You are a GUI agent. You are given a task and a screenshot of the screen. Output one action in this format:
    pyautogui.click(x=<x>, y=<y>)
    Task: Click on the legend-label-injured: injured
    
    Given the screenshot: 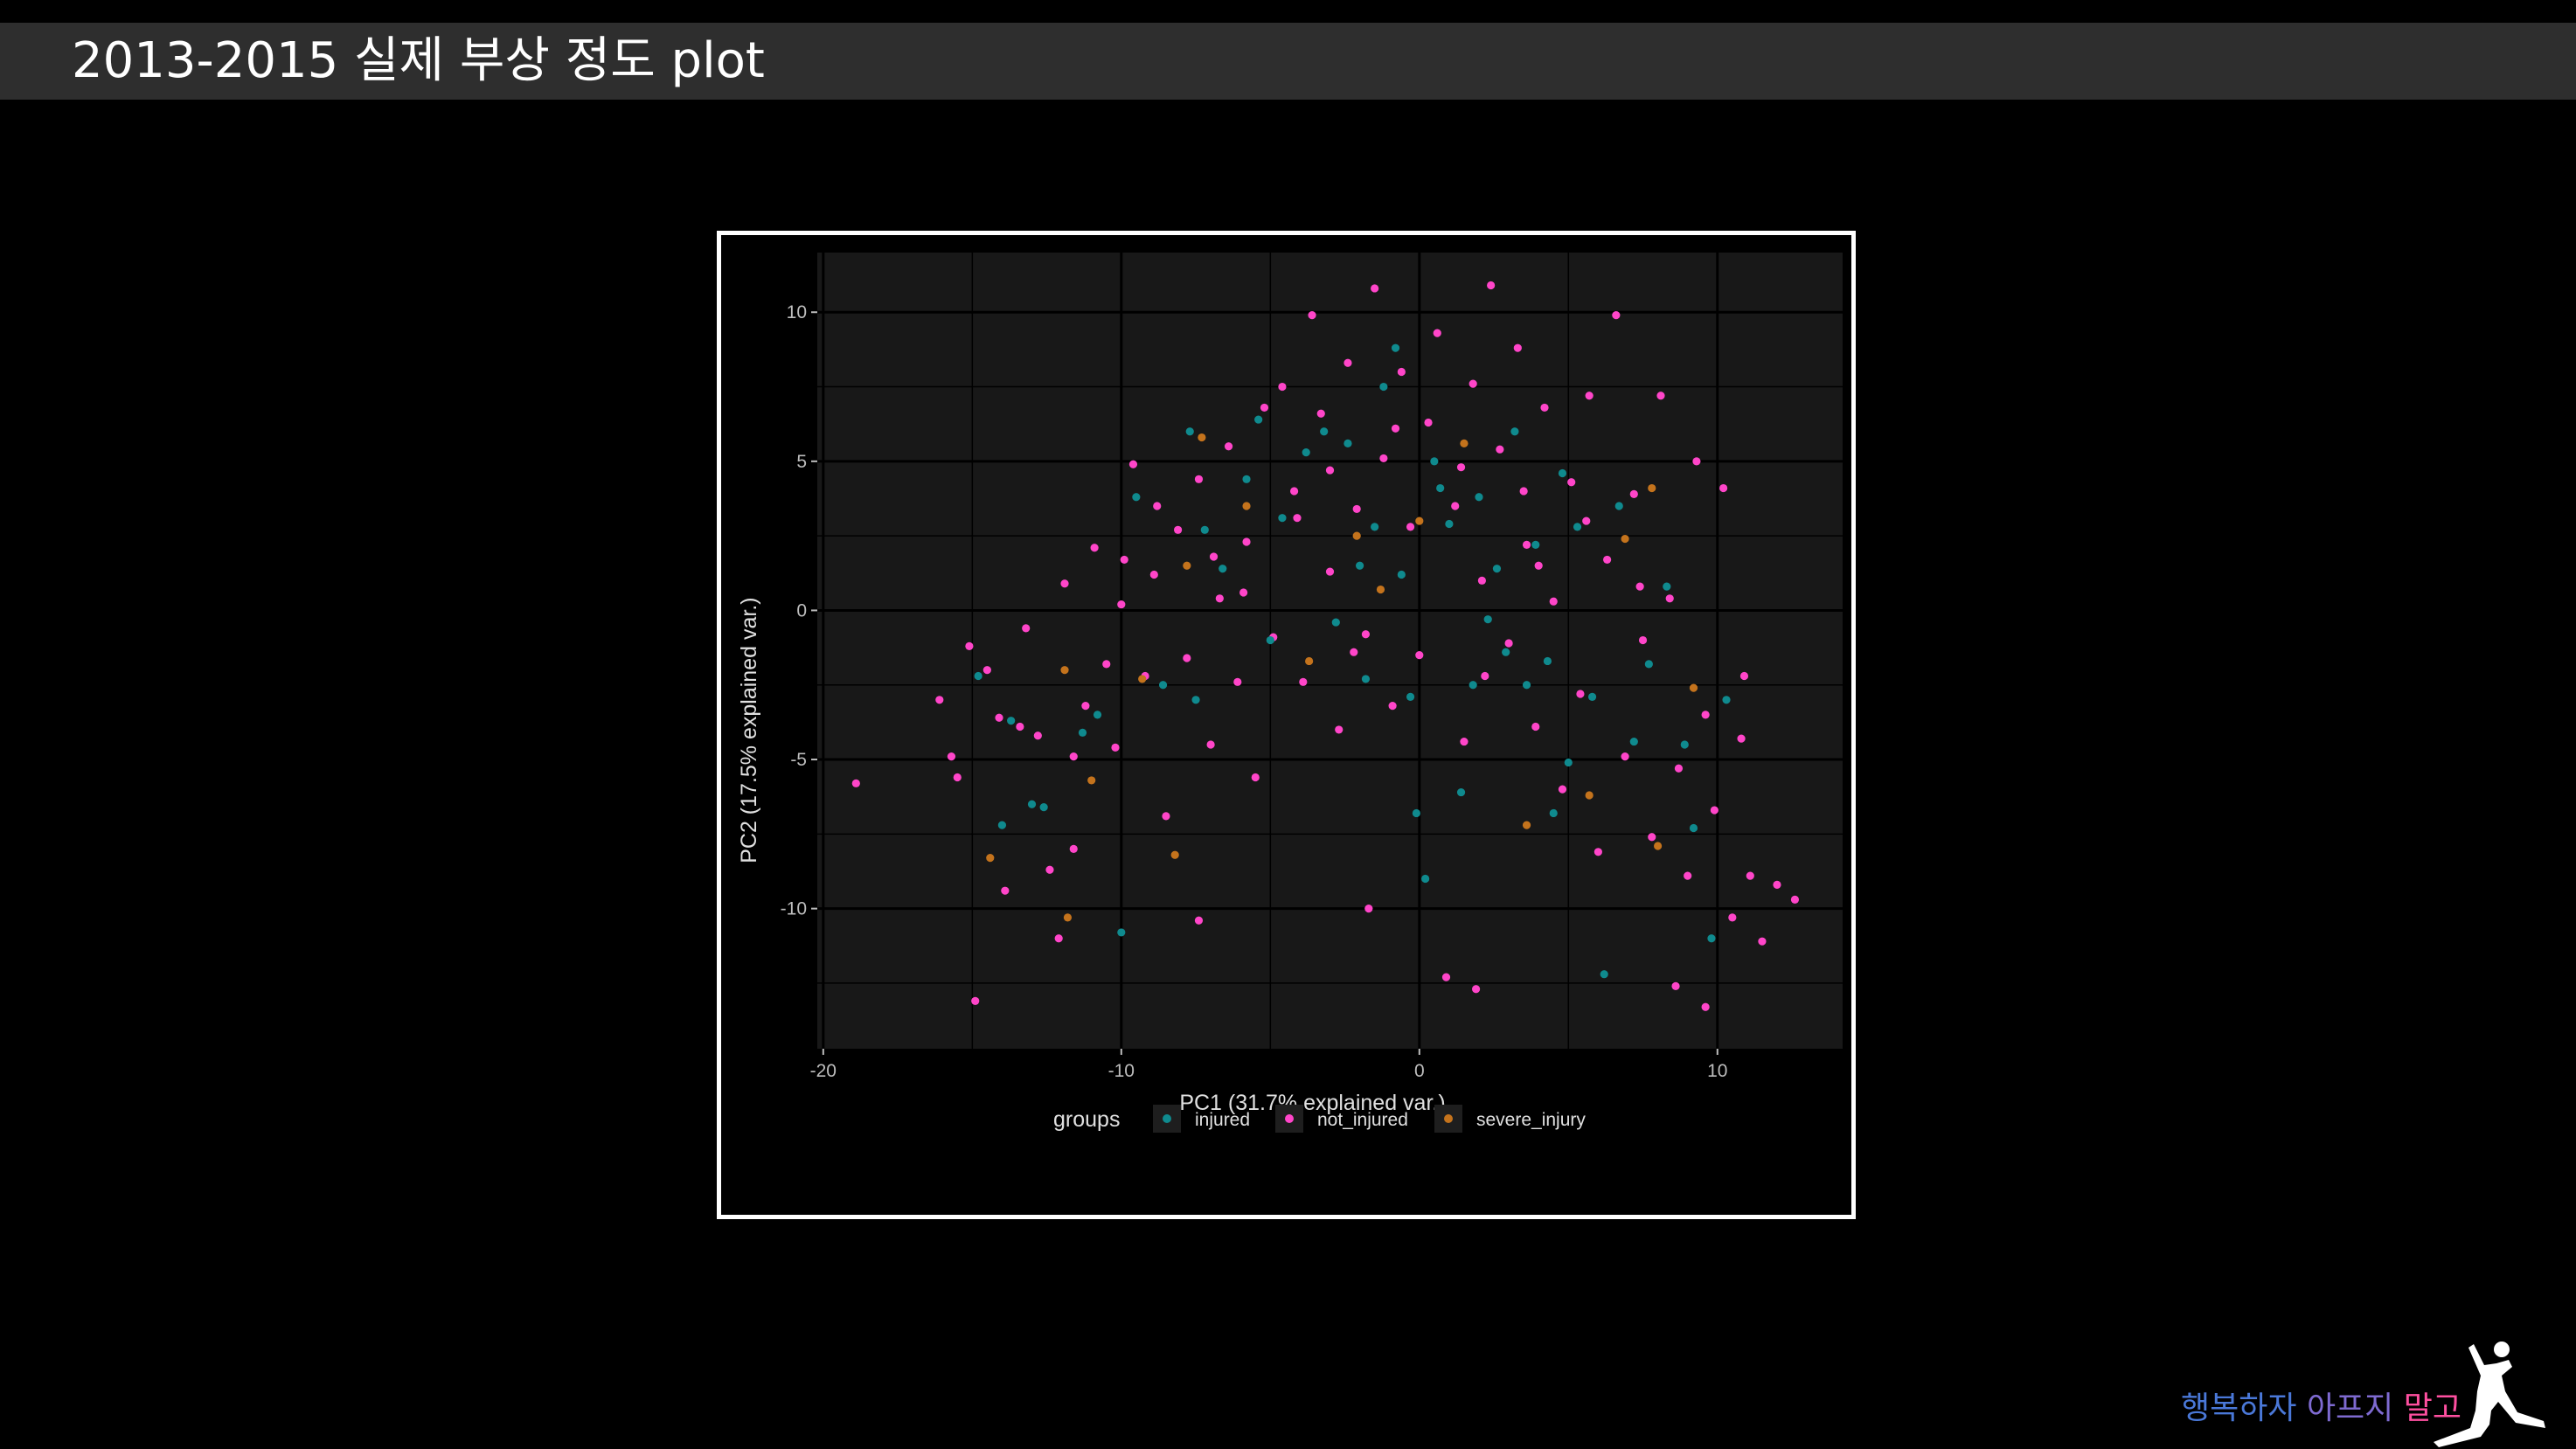 What is the action you would take?
    pyautogui.click(x=1222, y=1120)
    